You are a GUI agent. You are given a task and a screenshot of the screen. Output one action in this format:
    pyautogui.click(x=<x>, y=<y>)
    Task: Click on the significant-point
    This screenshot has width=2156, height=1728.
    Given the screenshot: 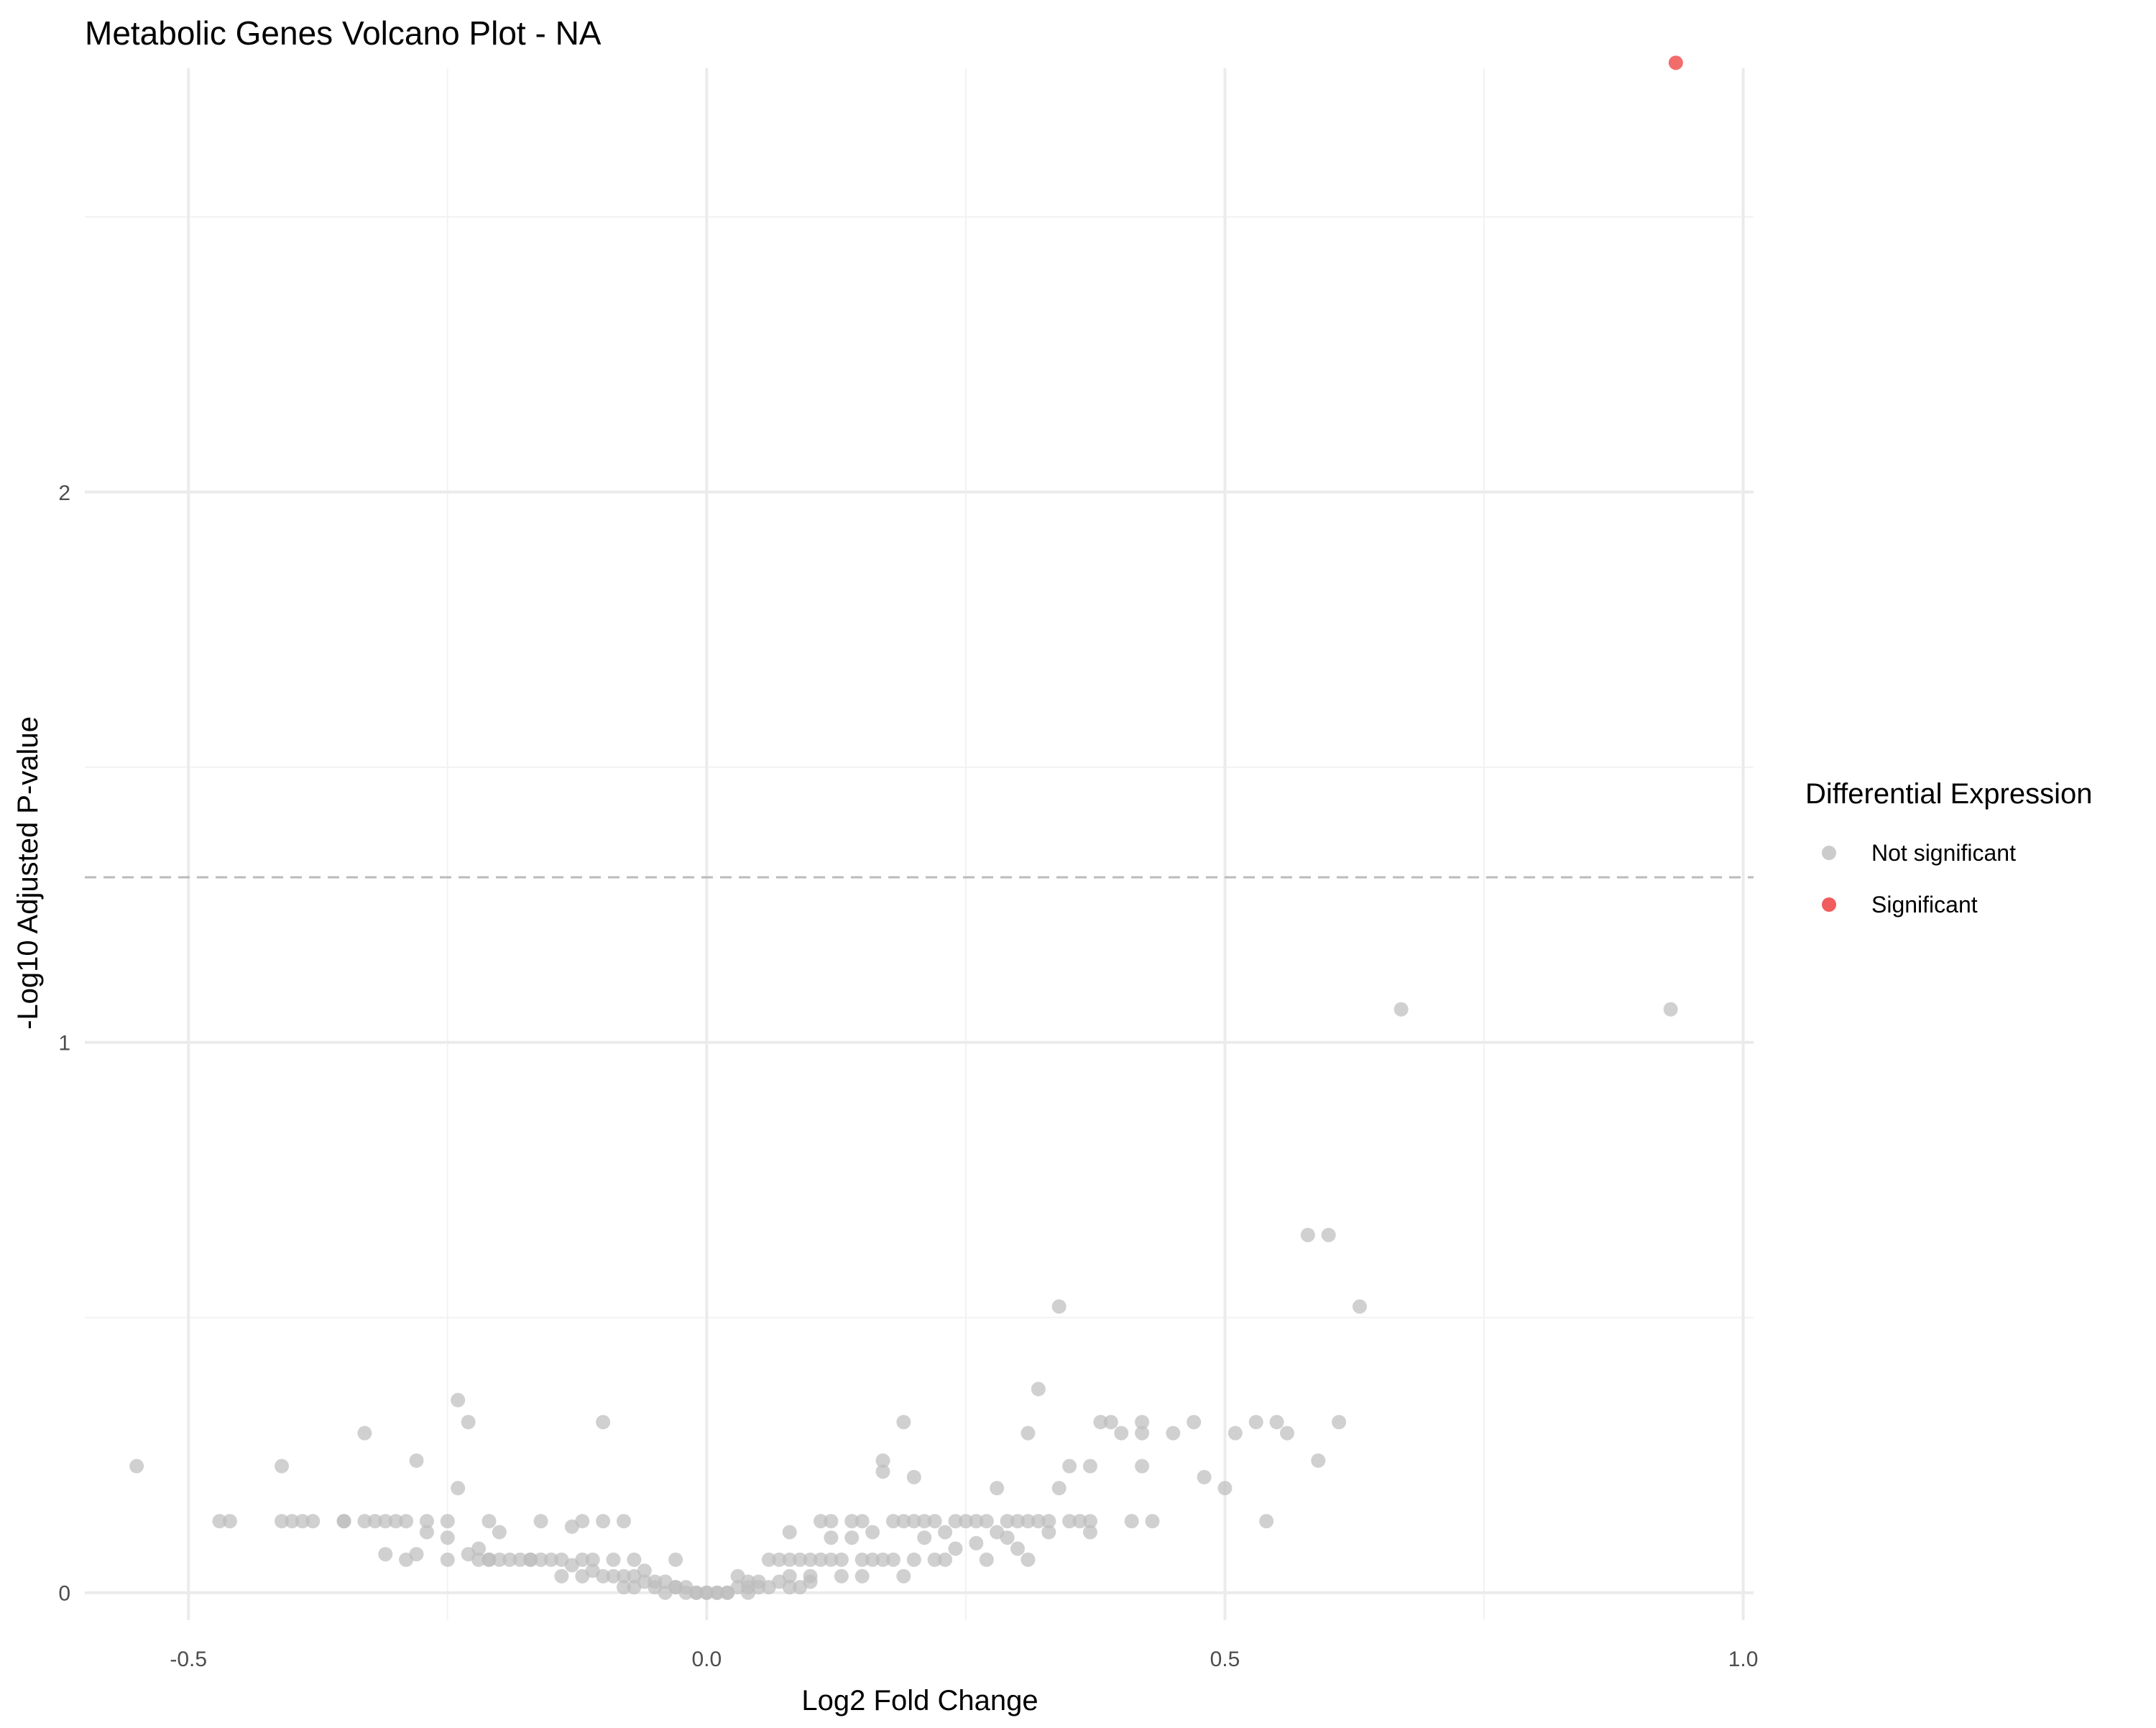 What is the action you would take?
    pyautogui.click(x=1675, y=62)
    